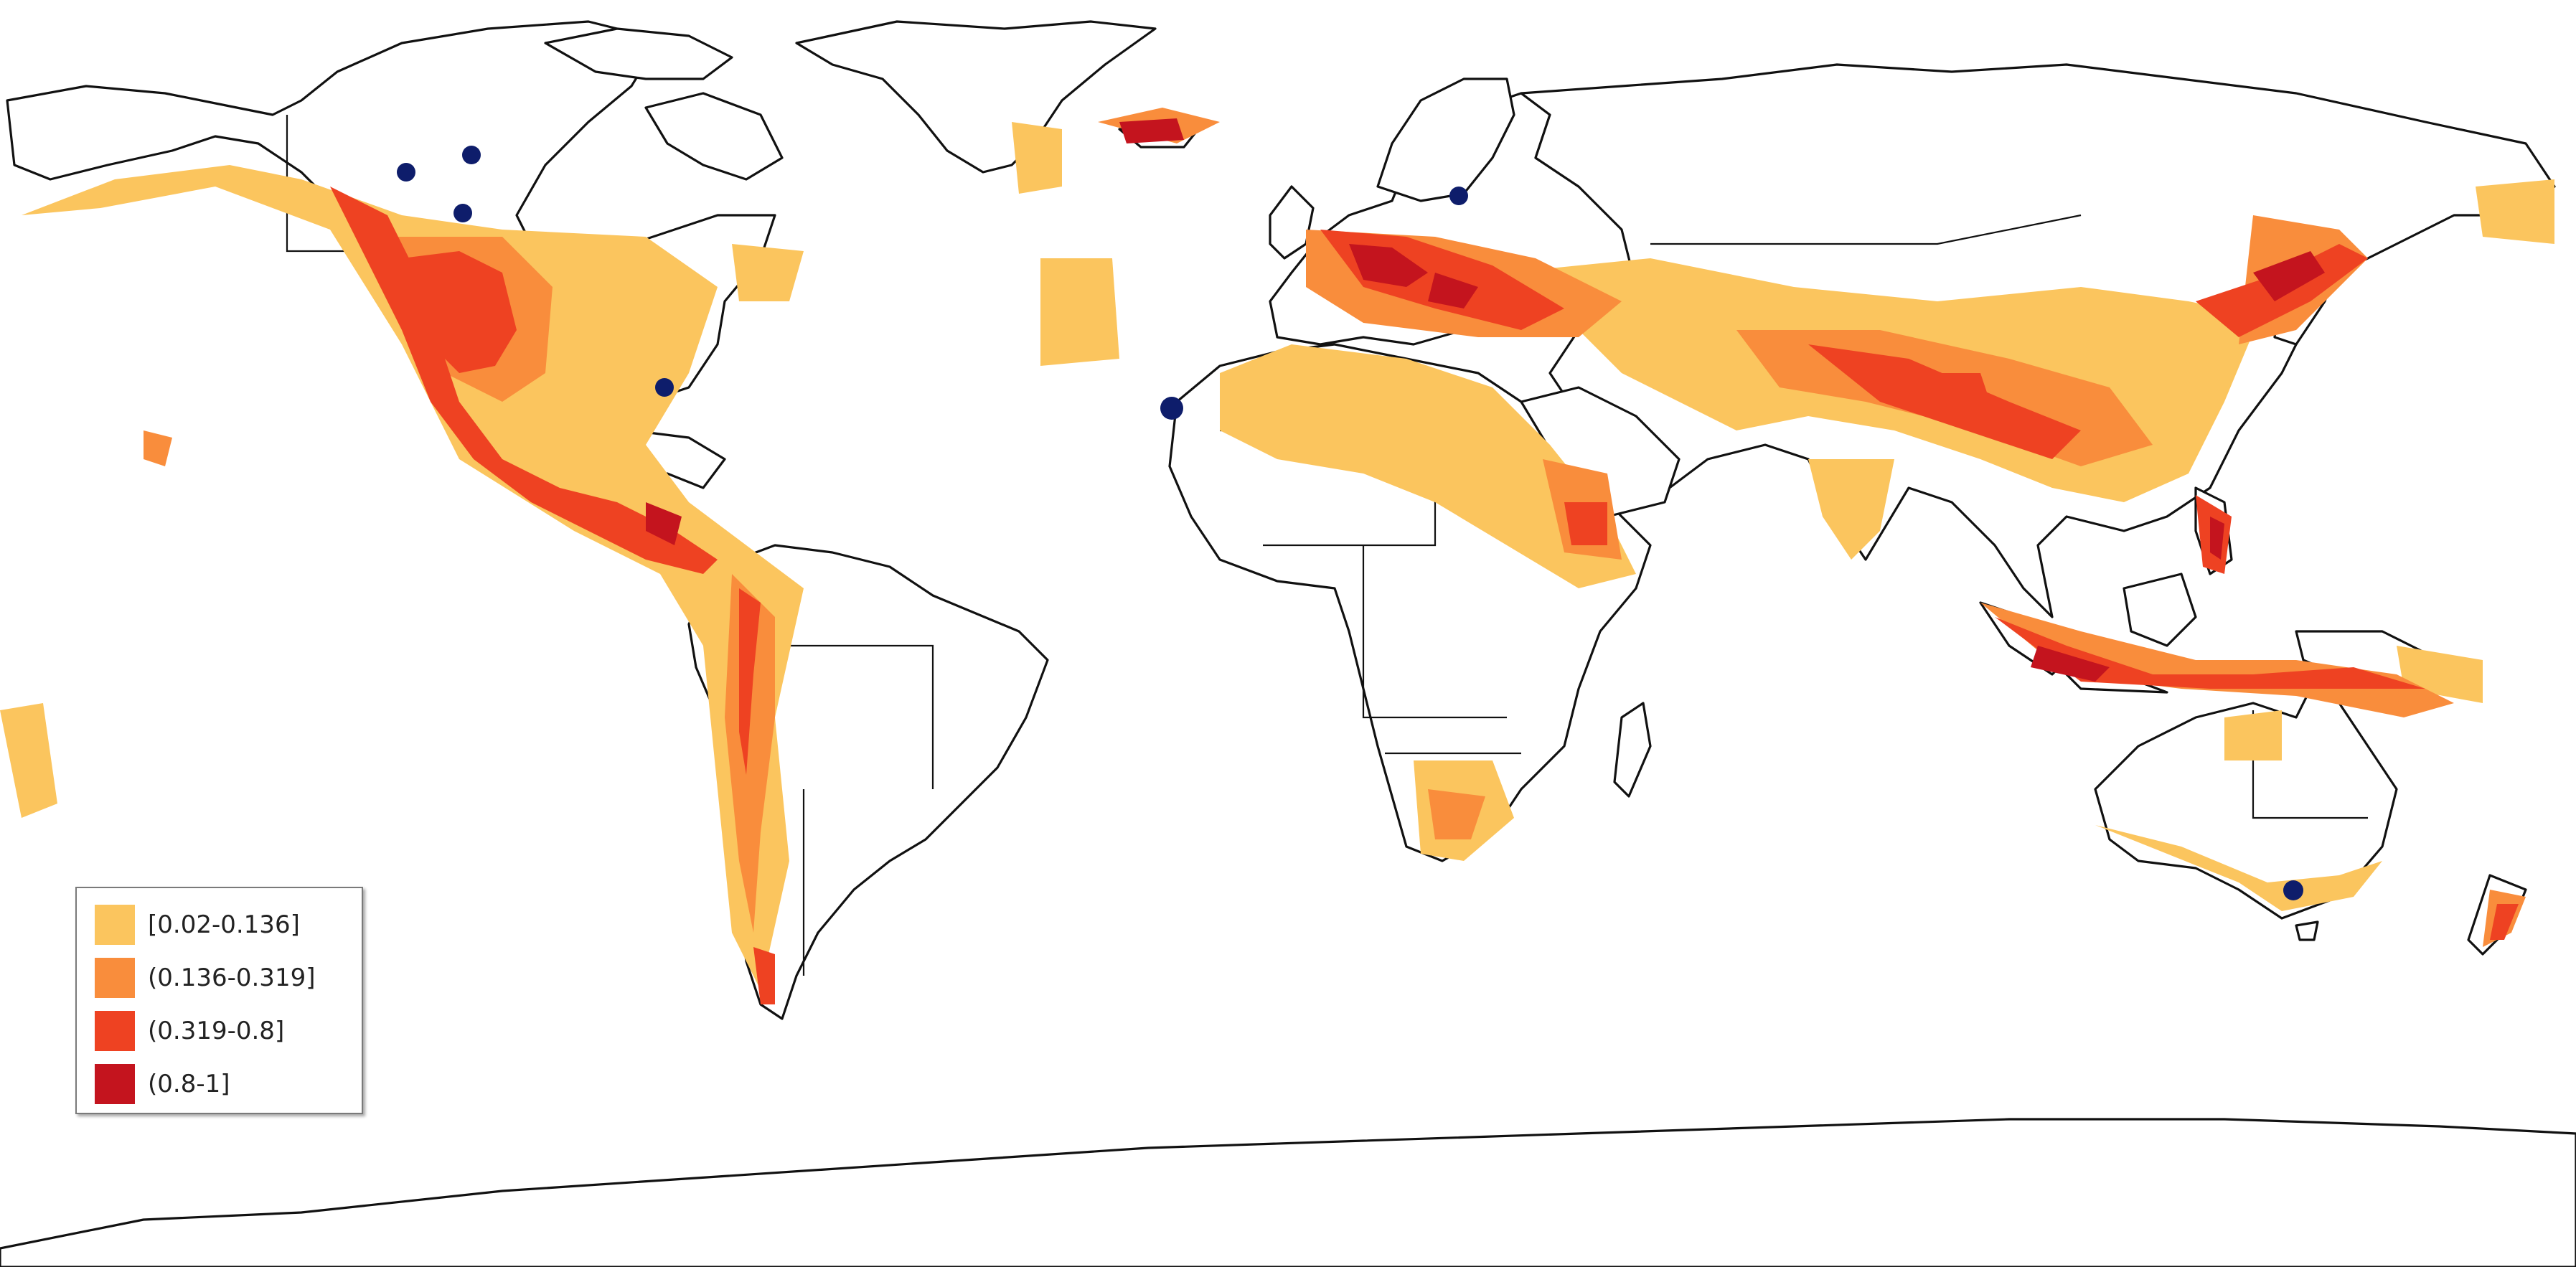 Image resolution: width=2576 pixels, height=1267 pixels. Describe the element at coordinates (861, 716) in the screenshot. I see `border-brazil` at that location.